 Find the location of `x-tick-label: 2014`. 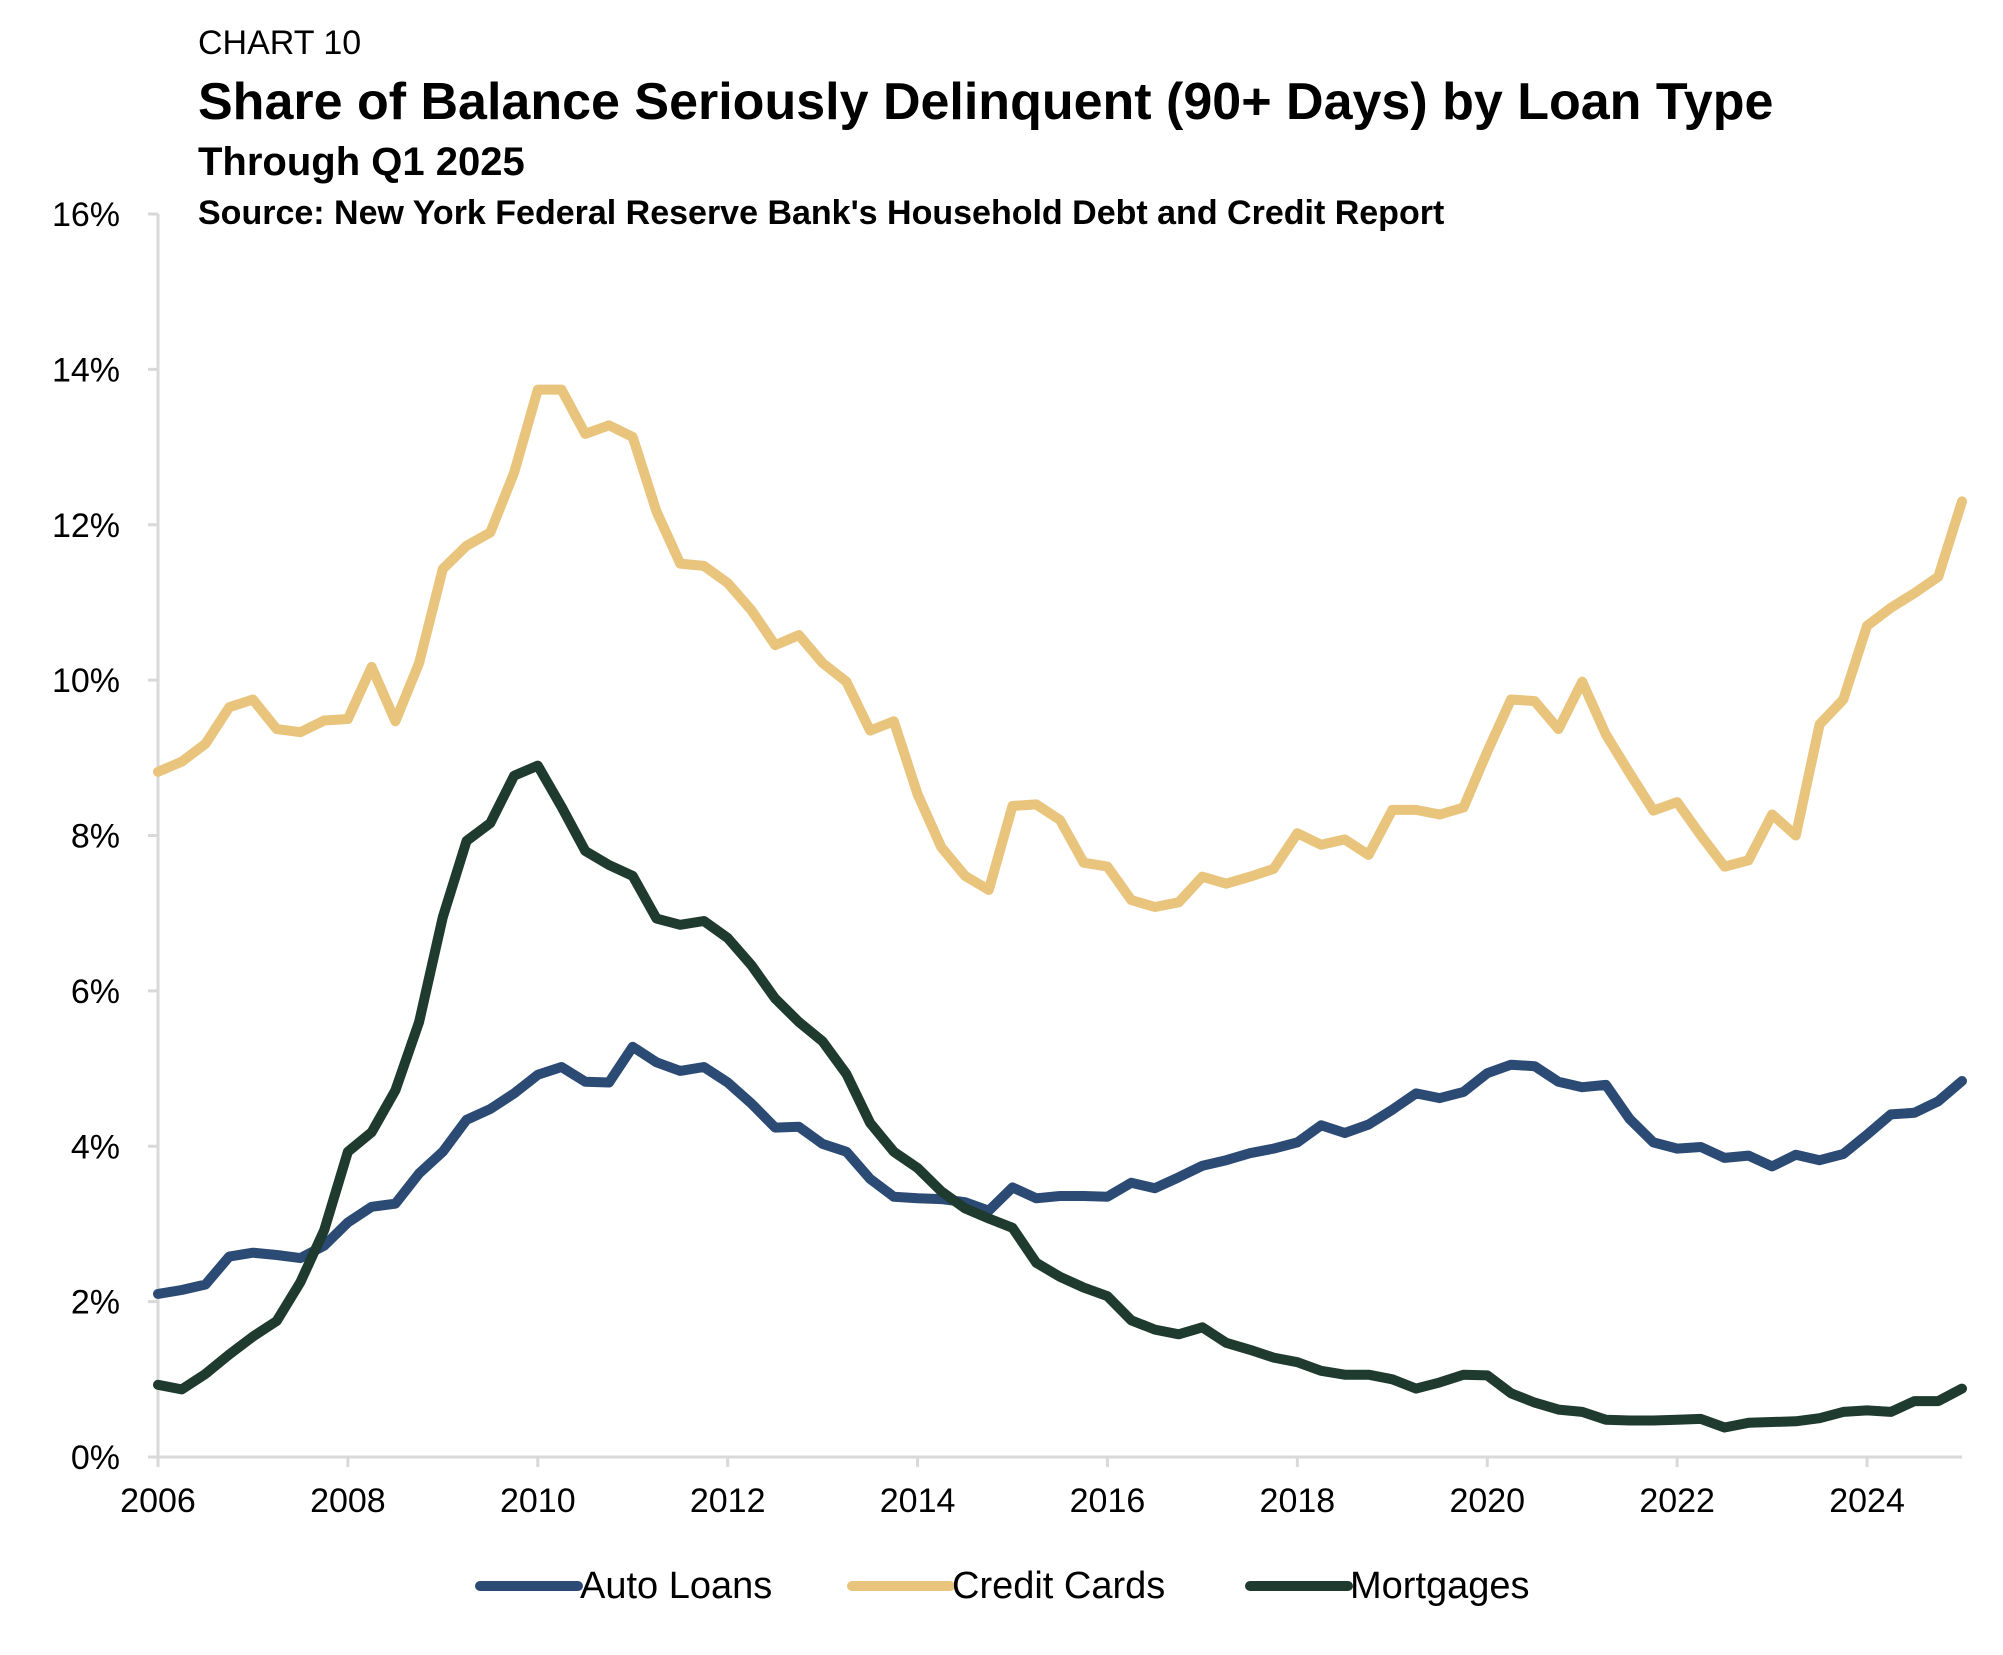

x-tick-label: 2014 is located at coordinates (918, 1501).